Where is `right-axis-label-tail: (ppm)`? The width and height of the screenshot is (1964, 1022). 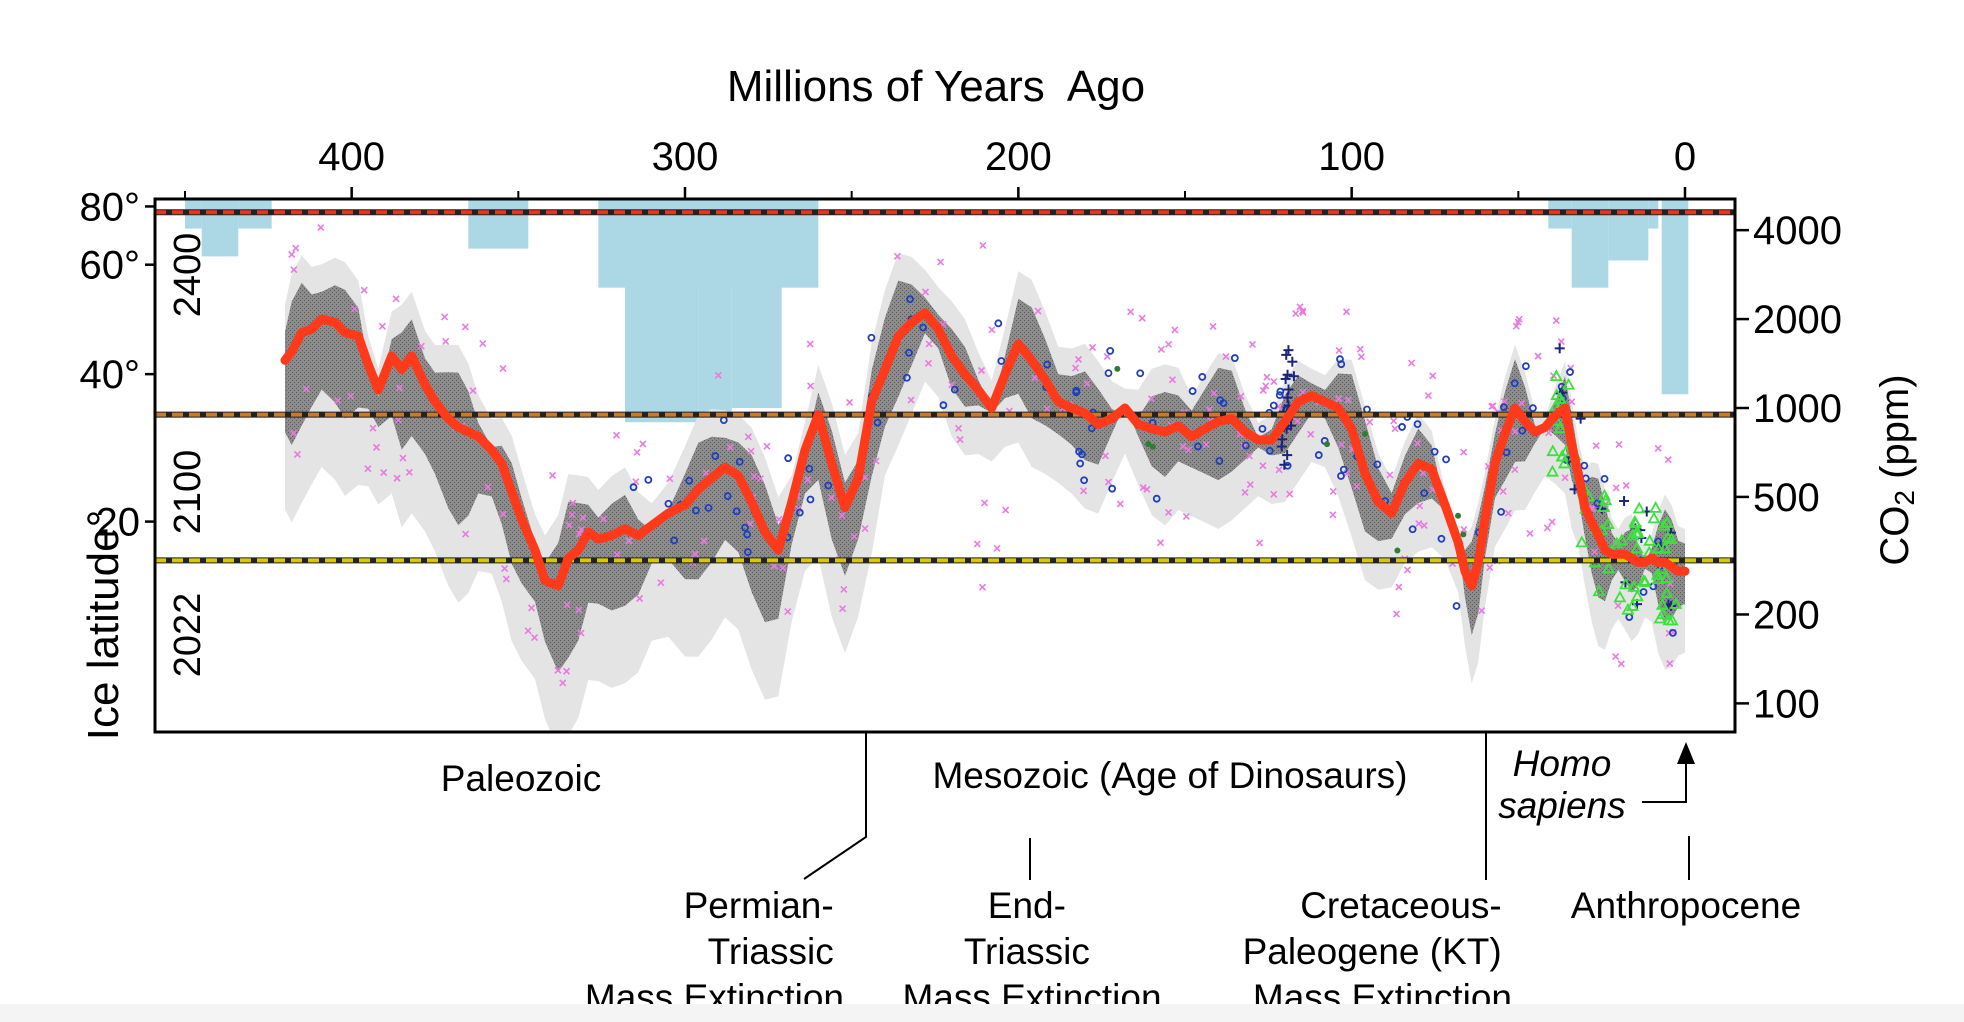 right-axis-label-tail: (ppm) is located at coordinates (1895, 432).